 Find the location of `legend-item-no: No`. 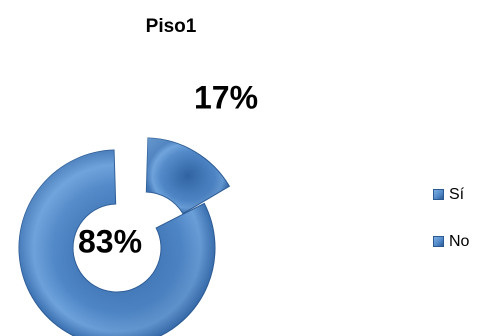

legend-item-no: No is located at coordinates (451, 242).